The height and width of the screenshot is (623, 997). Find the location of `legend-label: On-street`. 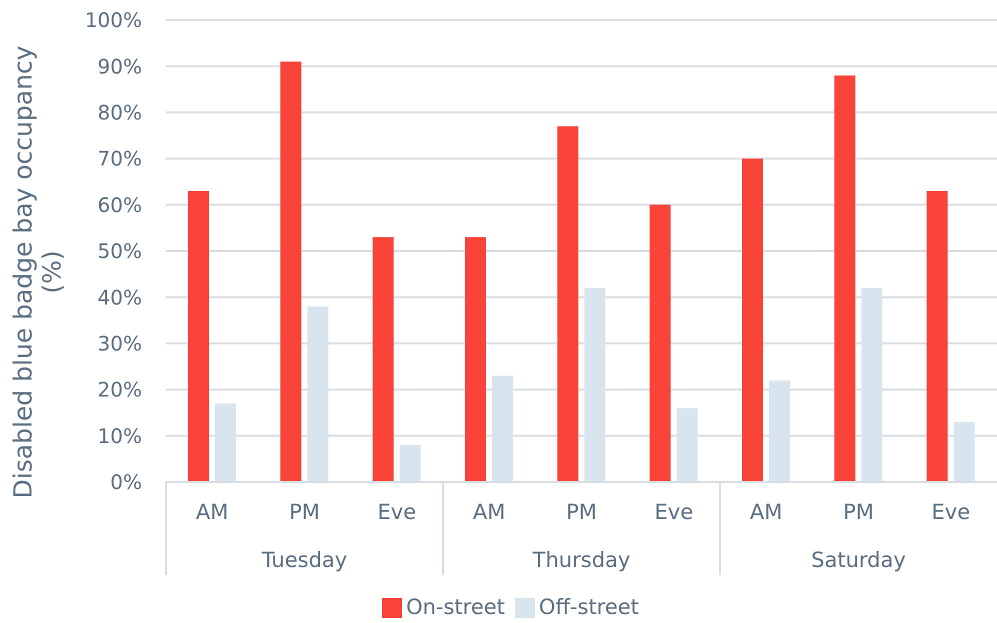

legend-label: On-street is located at coordinates (455, 607).